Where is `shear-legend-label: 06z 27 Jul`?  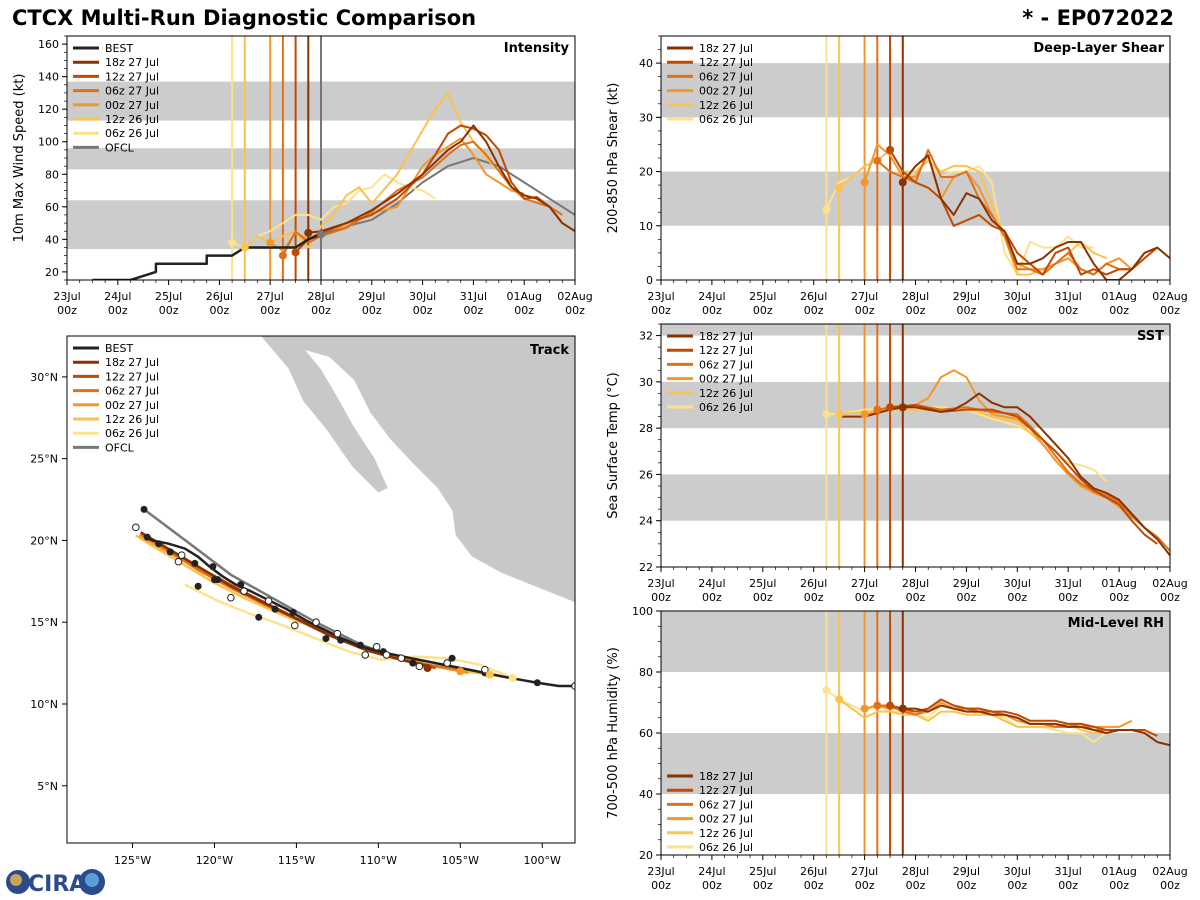 shear-legend-label: 06z 27 Jul is located at coordinates (726, 76).